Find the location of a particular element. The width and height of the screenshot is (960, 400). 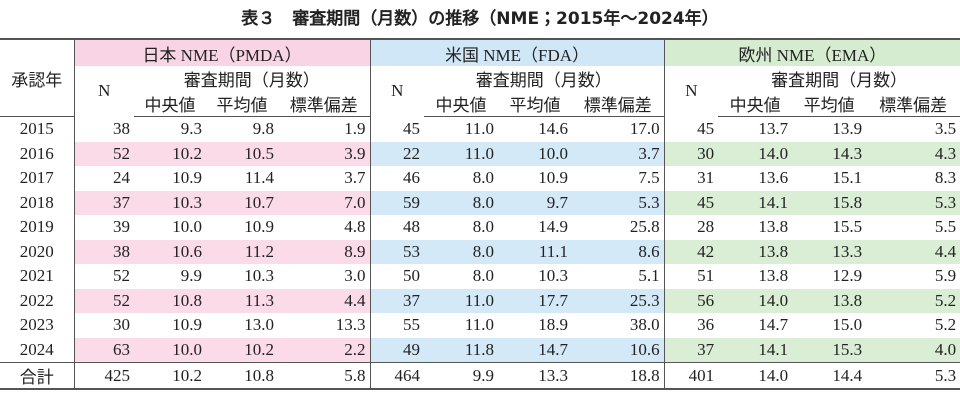

value-cell: 4.4 is located at coordinates (324, 300).